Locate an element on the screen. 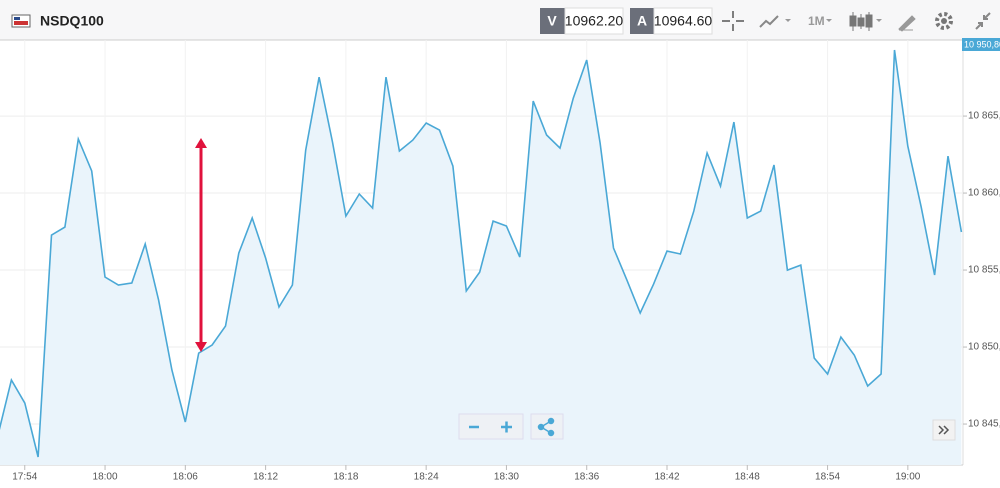 Image resolution: width=1000 pixels, height=488 pixels. y-tick-label: 10 855,00 is located at coordinates (984, 270).